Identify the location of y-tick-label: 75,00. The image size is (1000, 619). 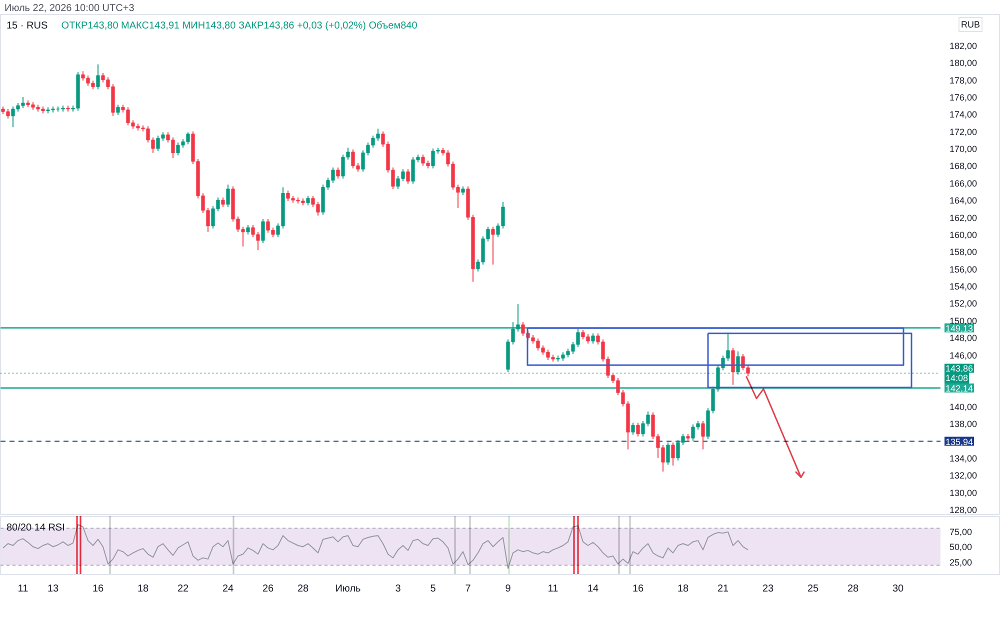
(961, 531).